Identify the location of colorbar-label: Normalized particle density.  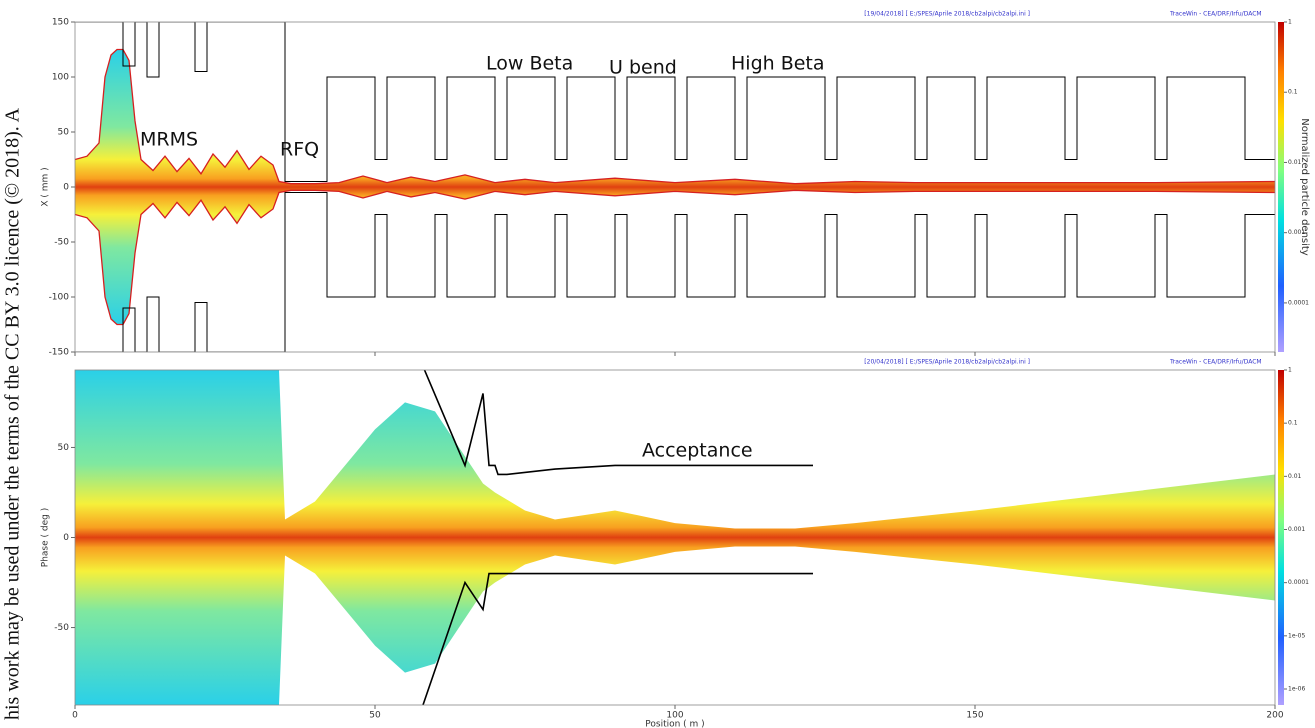
(1304, 187).